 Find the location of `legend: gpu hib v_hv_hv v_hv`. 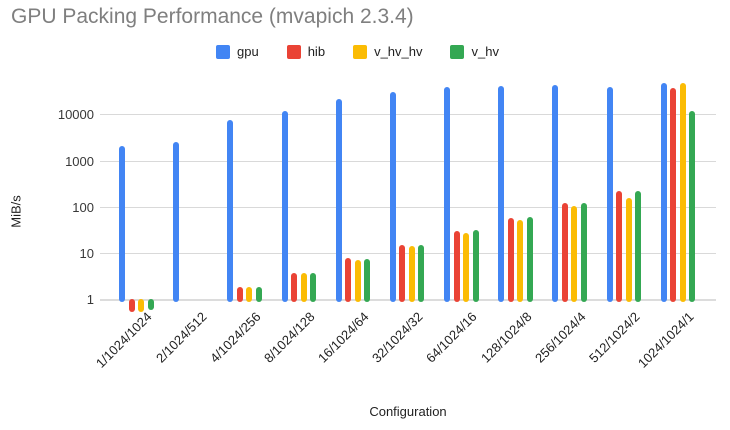

legend: gpu hib v_hv_hv v_hv is located at coordinates (357, 51).